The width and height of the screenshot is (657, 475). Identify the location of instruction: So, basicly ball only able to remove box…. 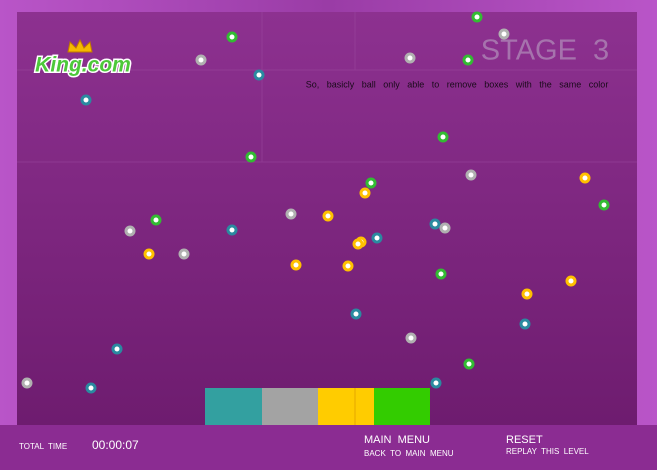
(457, 84).